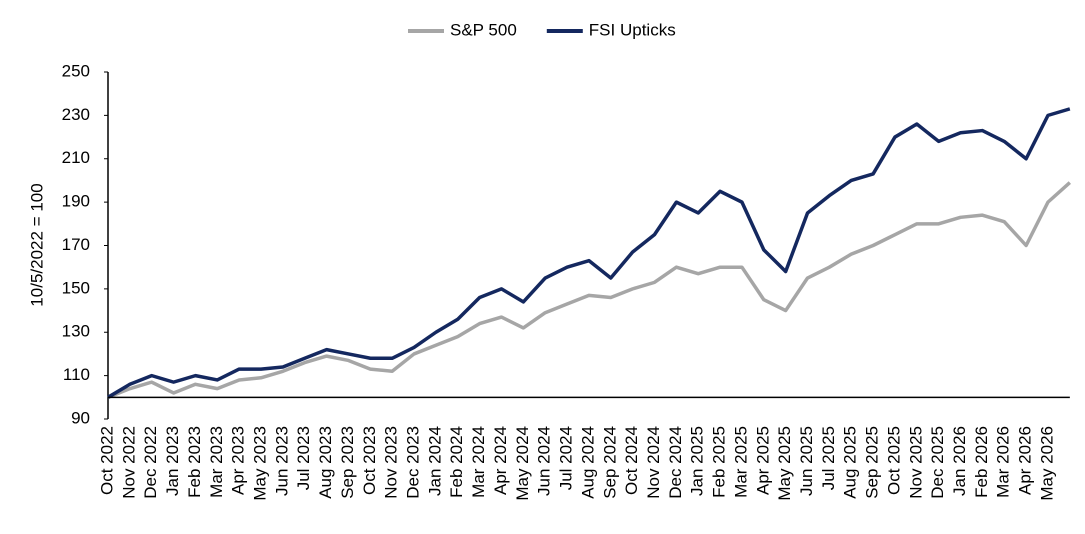  What do you see at coordinates (478, 462) in the screenshot?
I see `x-tick-label: Mar 2024` at bounding box center [478, 462].